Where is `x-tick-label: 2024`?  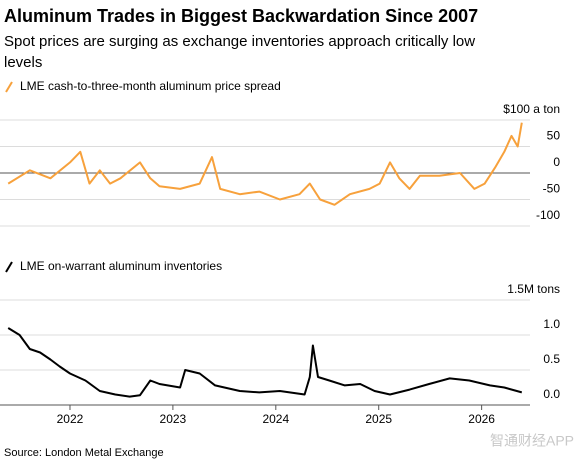 x-tick-label: 2024 is located at coordinates (275, 419).